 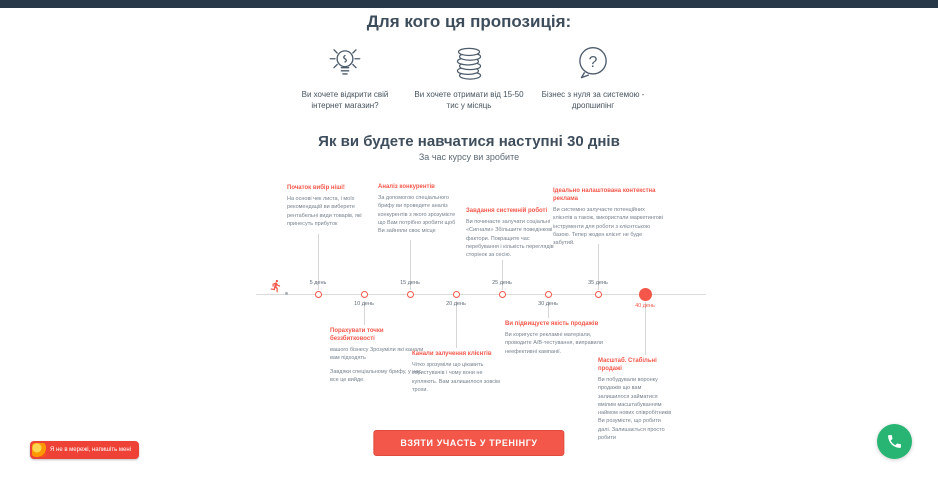 What do you see at coordinates (406, 187) in the screenshot?
I see `timeline-block-title: Аналіз конкурентів` at bounding box center [406, 187].